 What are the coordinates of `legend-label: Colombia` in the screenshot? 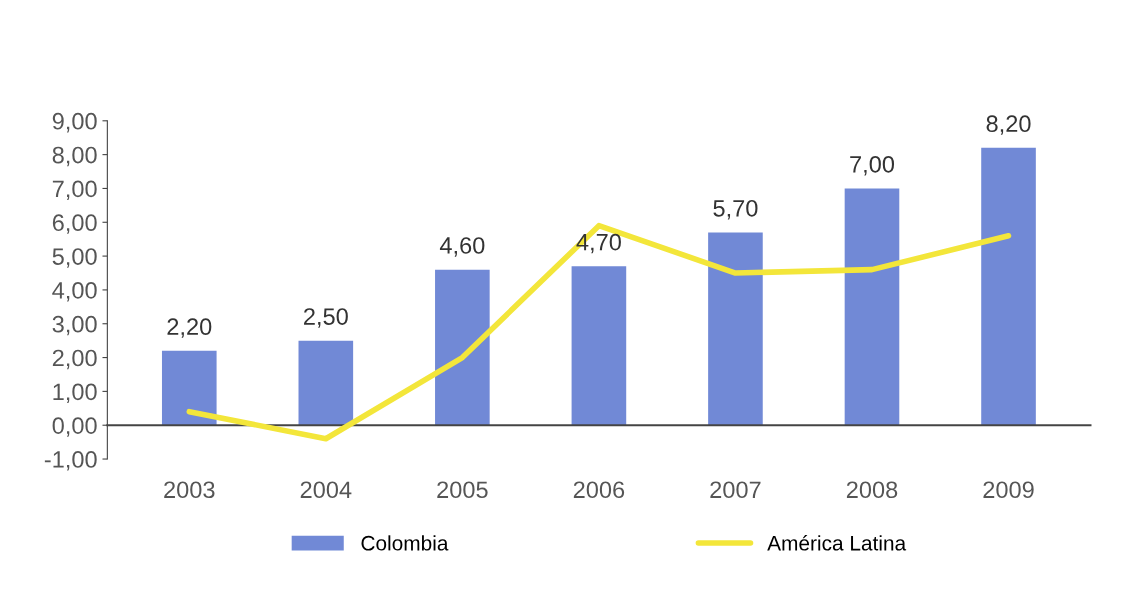 It's located at (405, 543).